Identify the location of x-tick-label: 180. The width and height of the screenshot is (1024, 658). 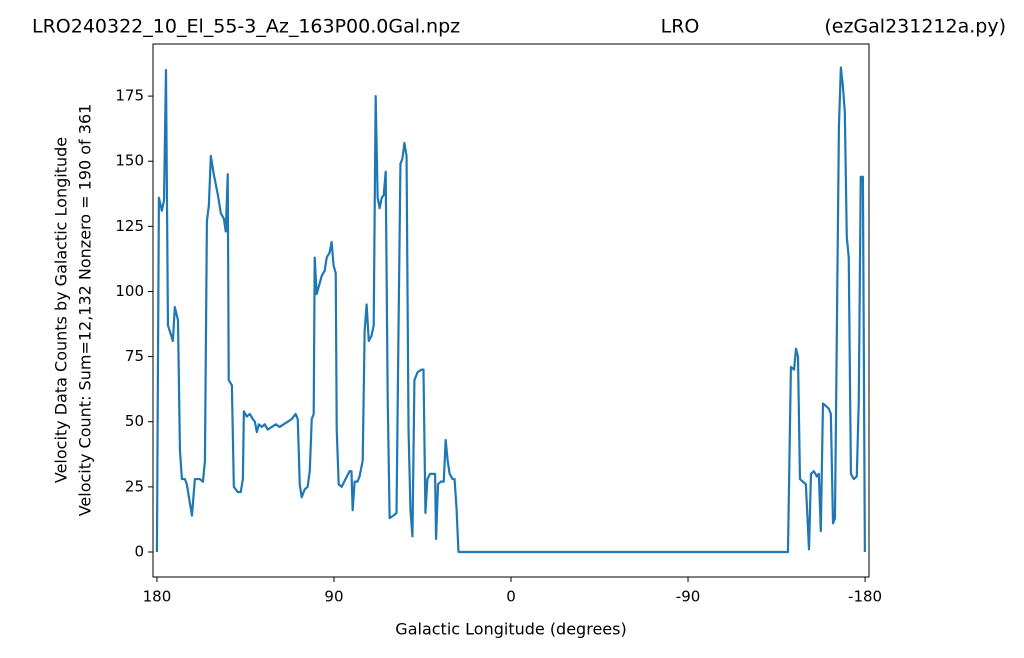
(157, 597).